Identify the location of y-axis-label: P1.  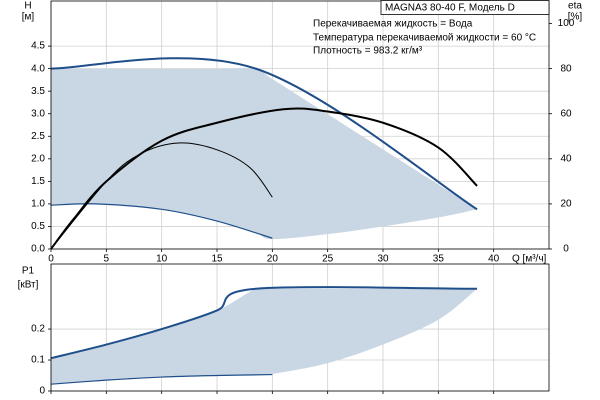
(28, 271).